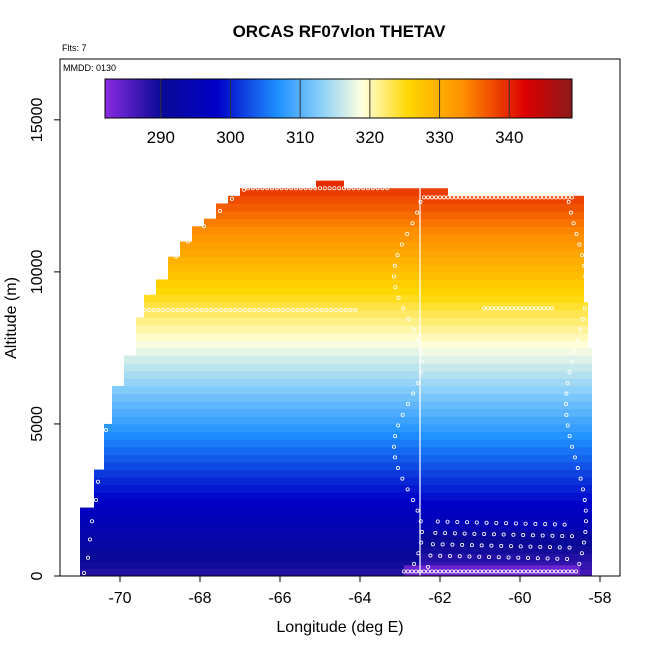 The image size is (650, 650). Describe the element at coordinates (370, 137) in the screenshot. I see `colorbar-tick-label: 320` at that location.